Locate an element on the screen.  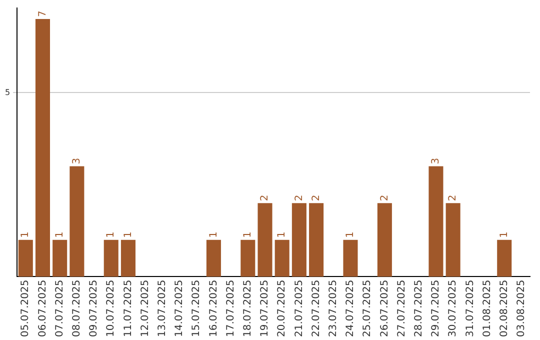
x-tick-label: 06.07.2025 is located at coordinates (42, 309).